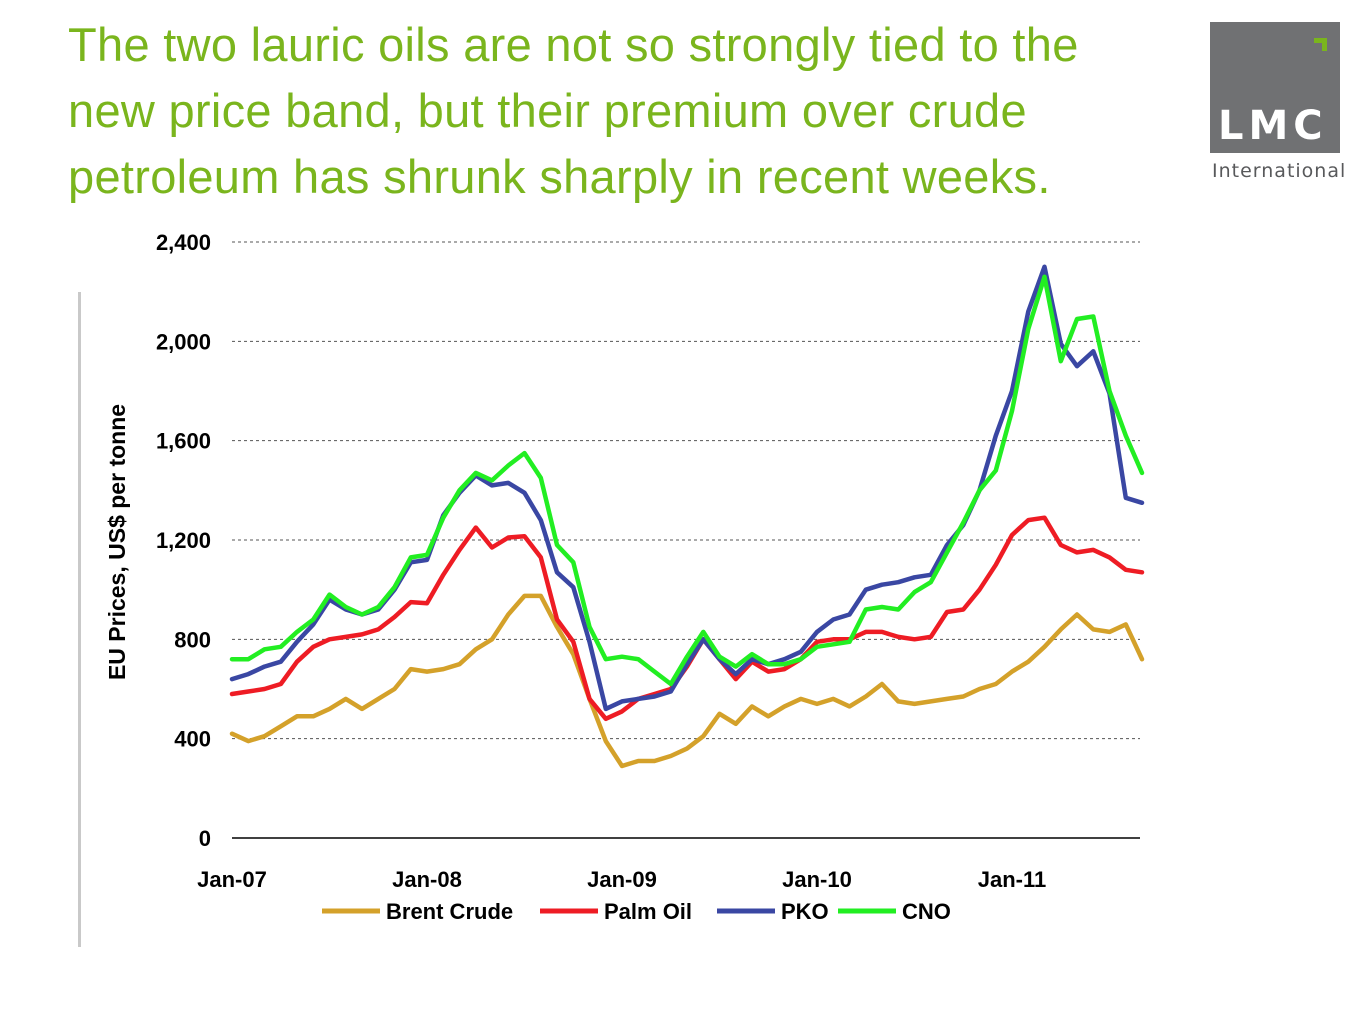 The height and width of the screenshot is (1024, 1365). Describe the element at coordinates (817, 879) in the screenshot. I see `x-tick-label: Jan-10` at that location.